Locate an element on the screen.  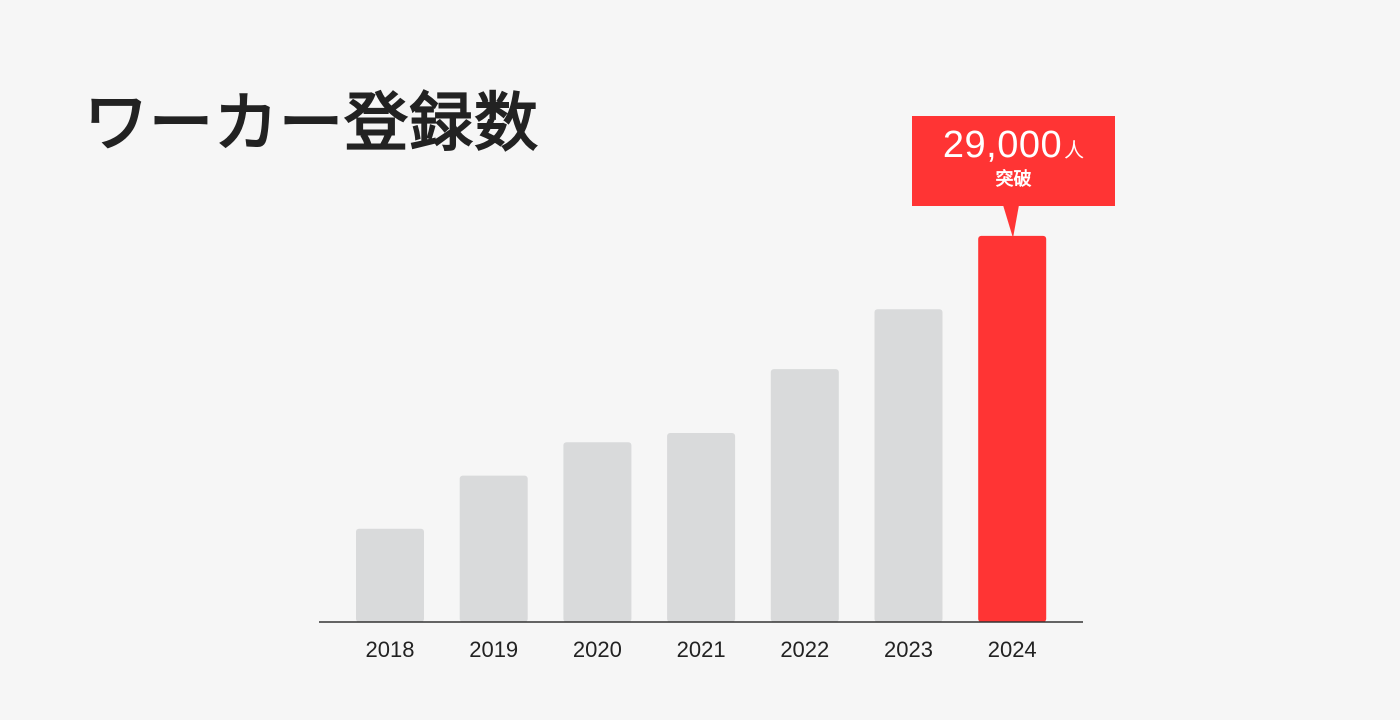
x-tick-label-2023: 2023 is located at coordinates (908, 649).